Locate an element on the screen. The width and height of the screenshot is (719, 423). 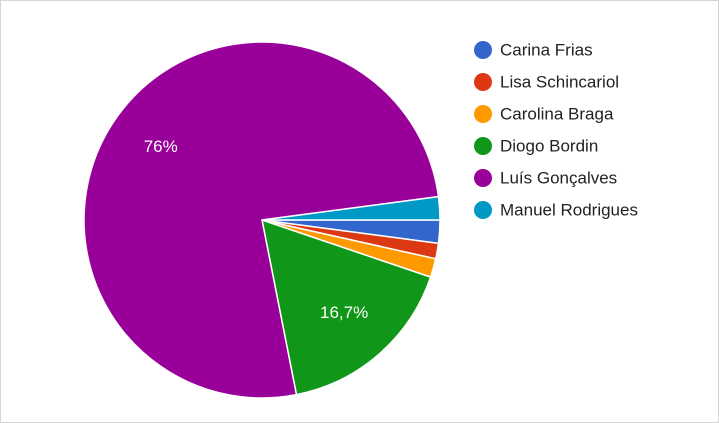
legend-label: Luís Gonçalves is located at coordinates (558, 177).